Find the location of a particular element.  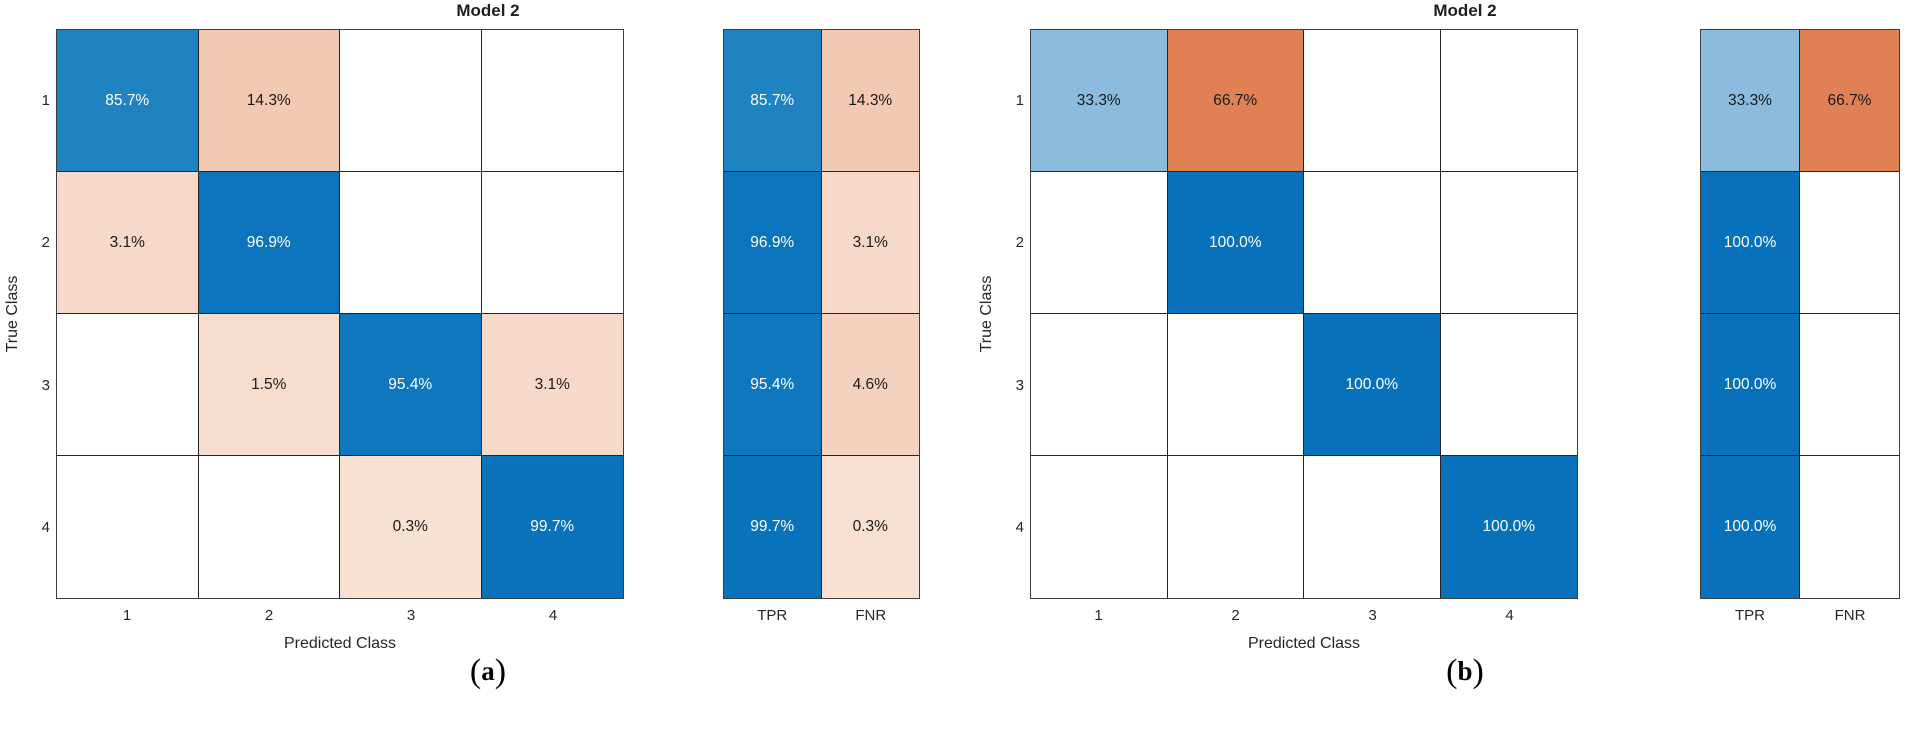

matrix-cell: 66.7% is located at coordinates (1235, 101).